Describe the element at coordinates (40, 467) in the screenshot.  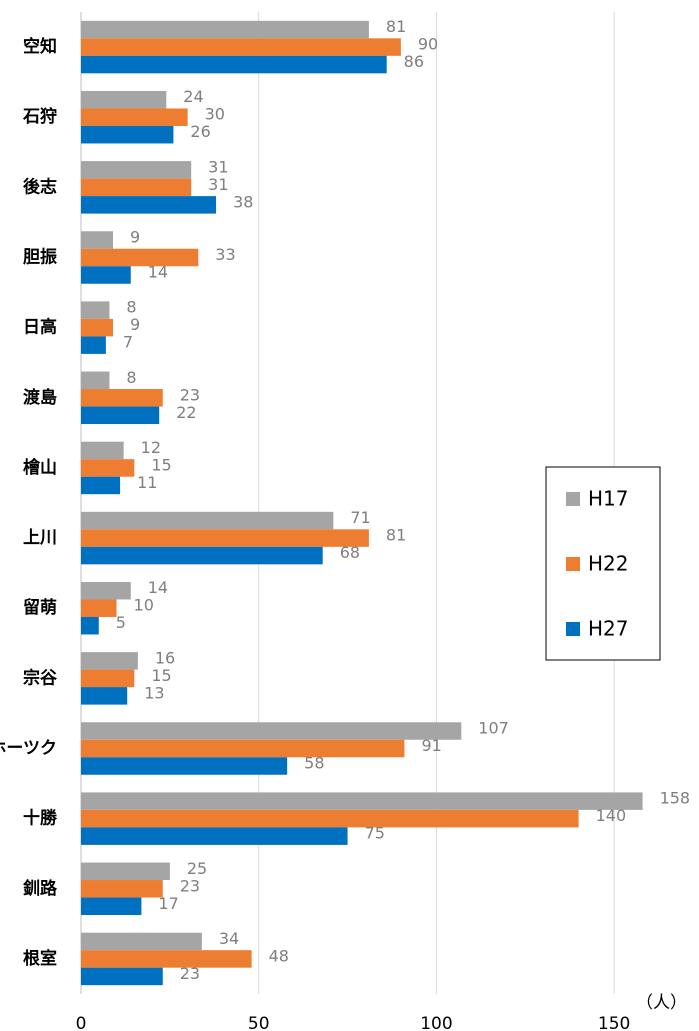
I see `category-label: 檜山` at that location.